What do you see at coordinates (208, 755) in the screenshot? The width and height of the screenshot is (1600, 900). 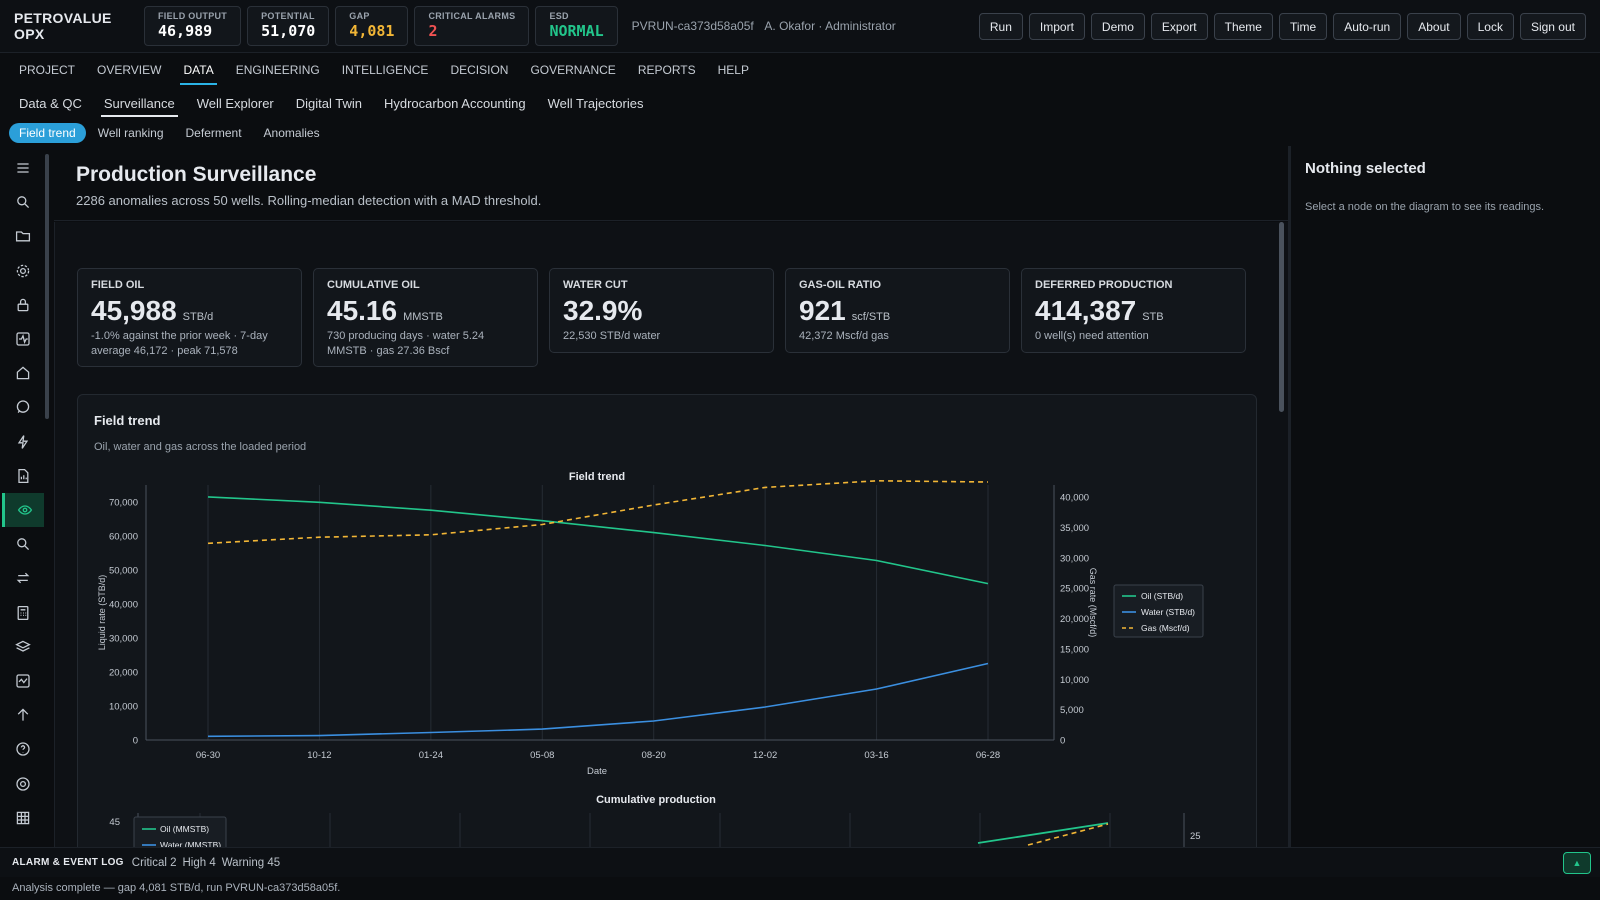 I see `x-tick-label: 06-30` at bounding box center [208, 755].